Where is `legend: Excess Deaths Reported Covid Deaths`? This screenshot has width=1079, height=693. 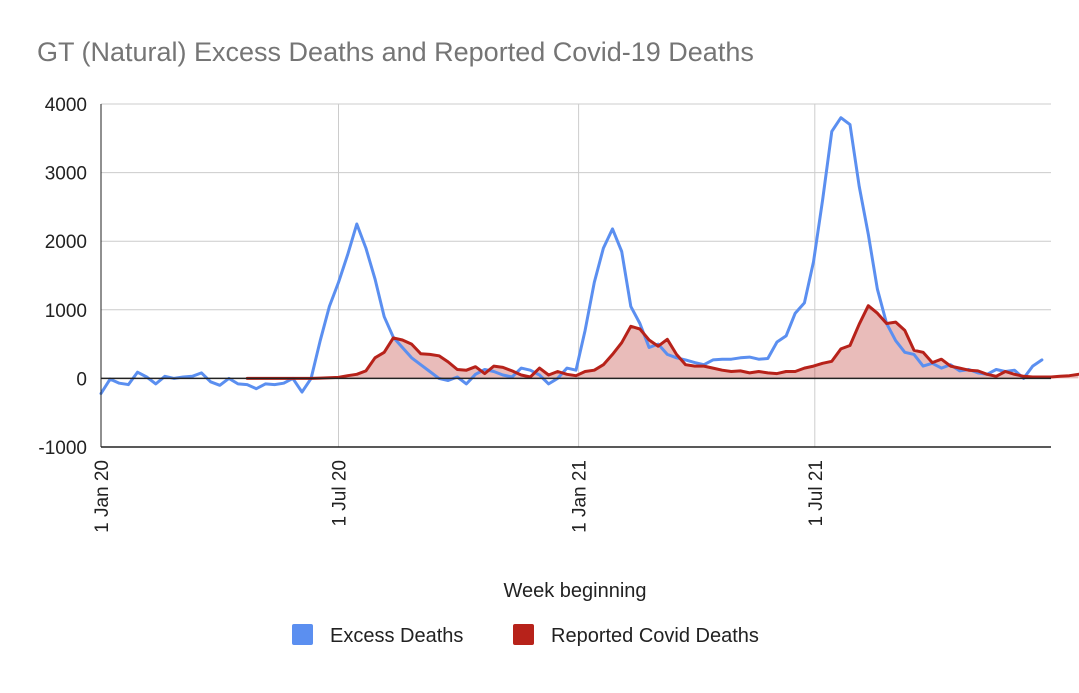 legend: Excess Deaths Reported Covid Deaths is located at coordinates (525, 635).